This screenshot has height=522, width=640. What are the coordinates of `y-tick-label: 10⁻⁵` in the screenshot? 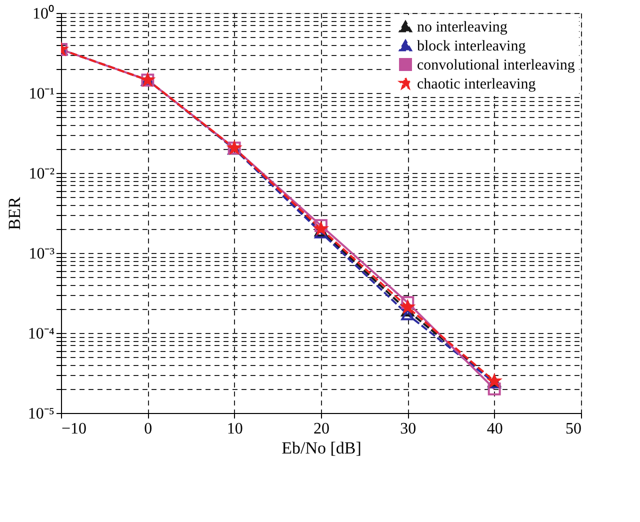 It's located at (41, 414).